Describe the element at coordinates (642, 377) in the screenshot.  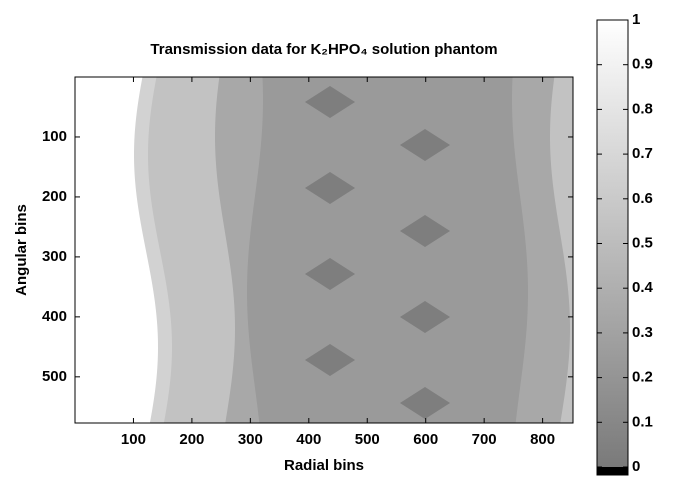
I see `colorbar-tick-label: 0.2` at that location.